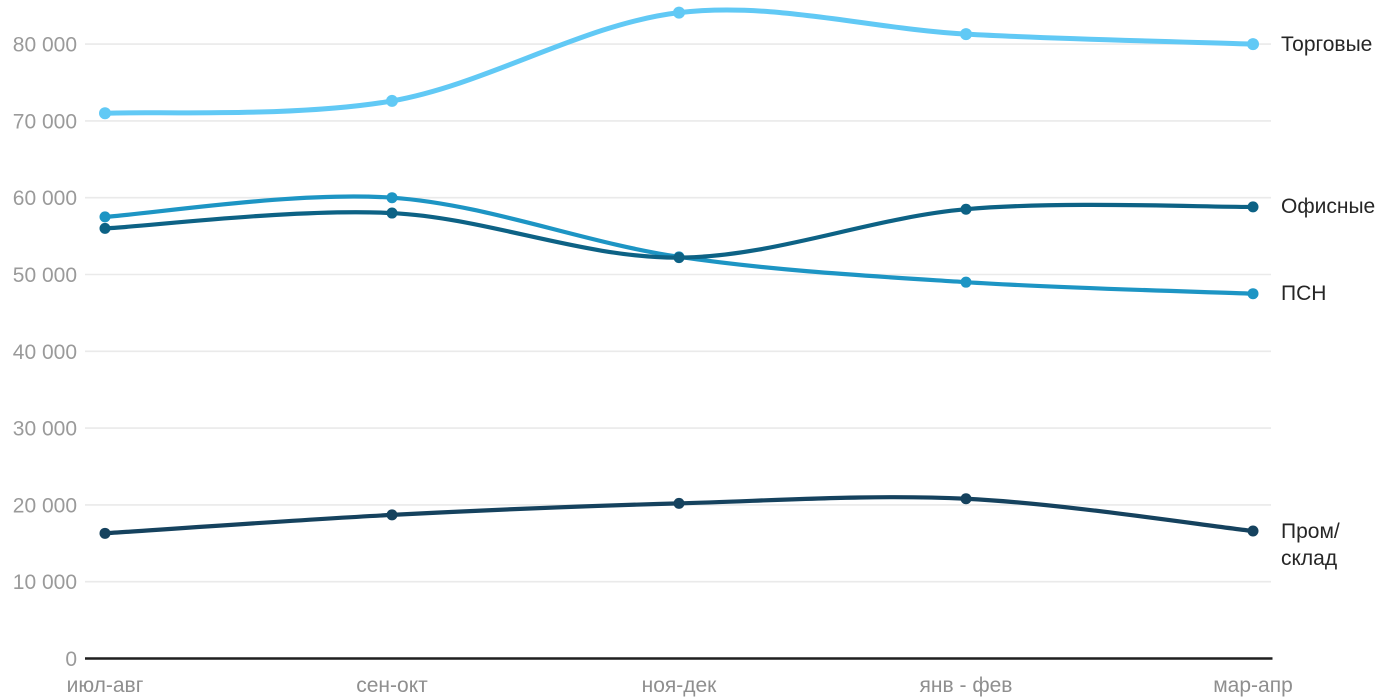 The width and height of the screenshot is (1400, 700). Describe the element at coordinates (45, 352) in the screenshot. I see `y-tick-label: 40 000` at that location.